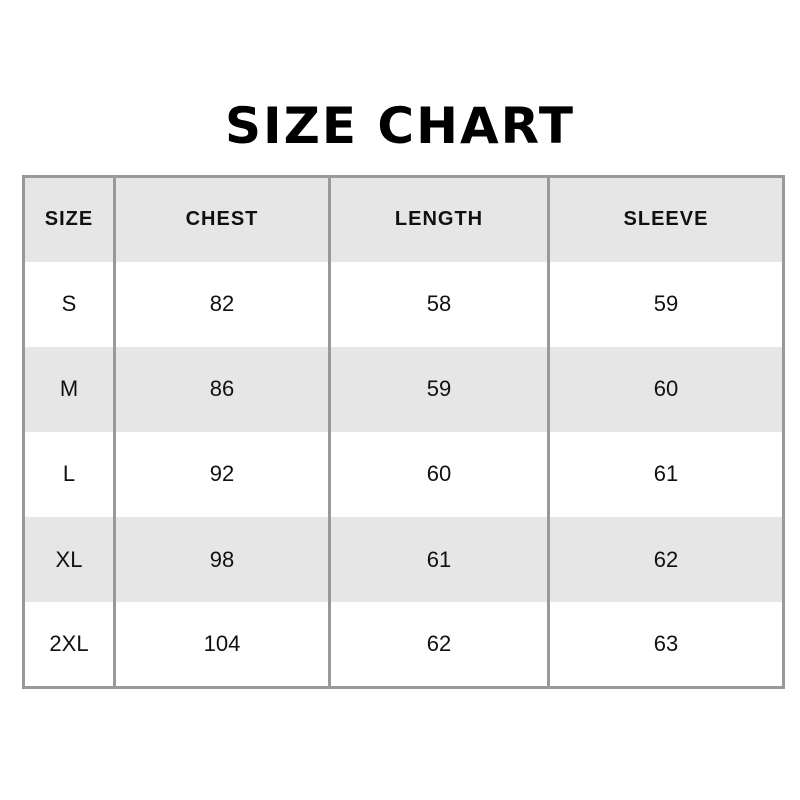  What do you see at coordinates (438, 304) in the screenshot?
I see `cell-length: 58` at bounding box center [438, 304].